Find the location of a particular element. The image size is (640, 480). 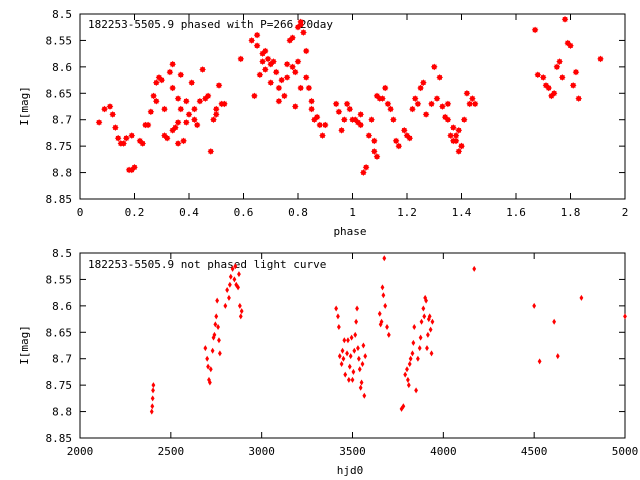

phased-plot-title: 182253-5505.9 phased with P=266.20day is located at coordinates (210, 24).